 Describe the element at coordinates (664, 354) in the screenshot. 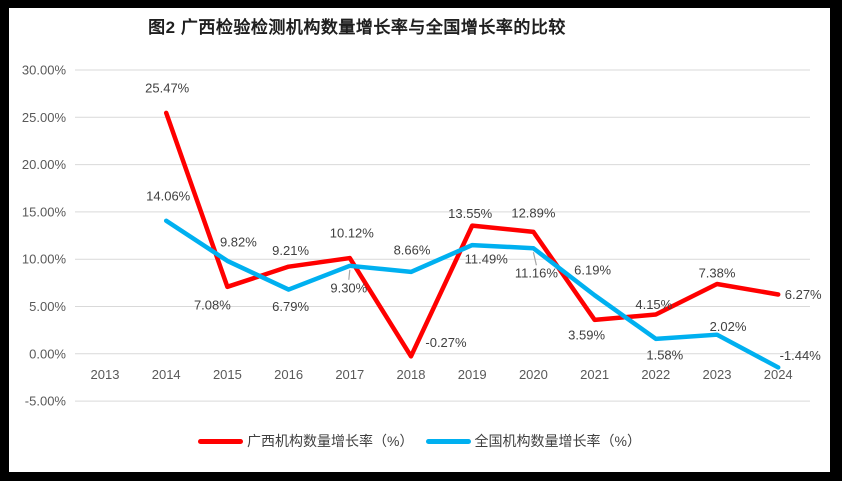

I see `data-label: 1.58%` at that location.